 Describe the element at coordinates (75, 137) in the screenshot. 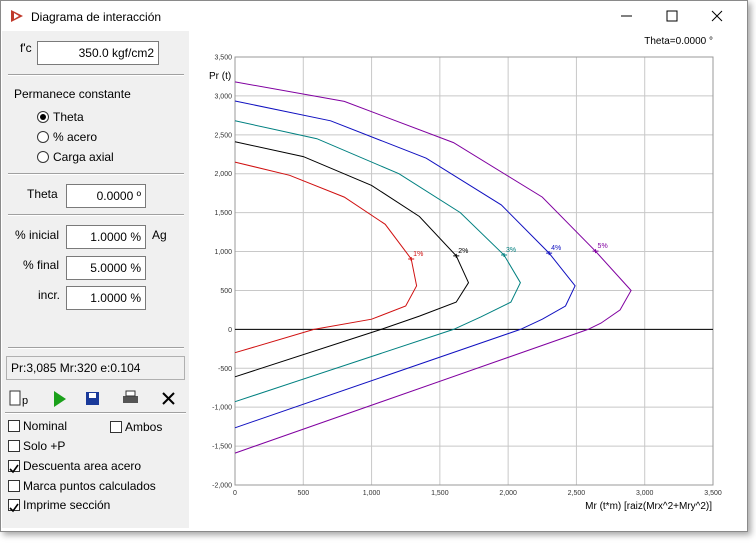

I see `radio-label: % acero` at that location.